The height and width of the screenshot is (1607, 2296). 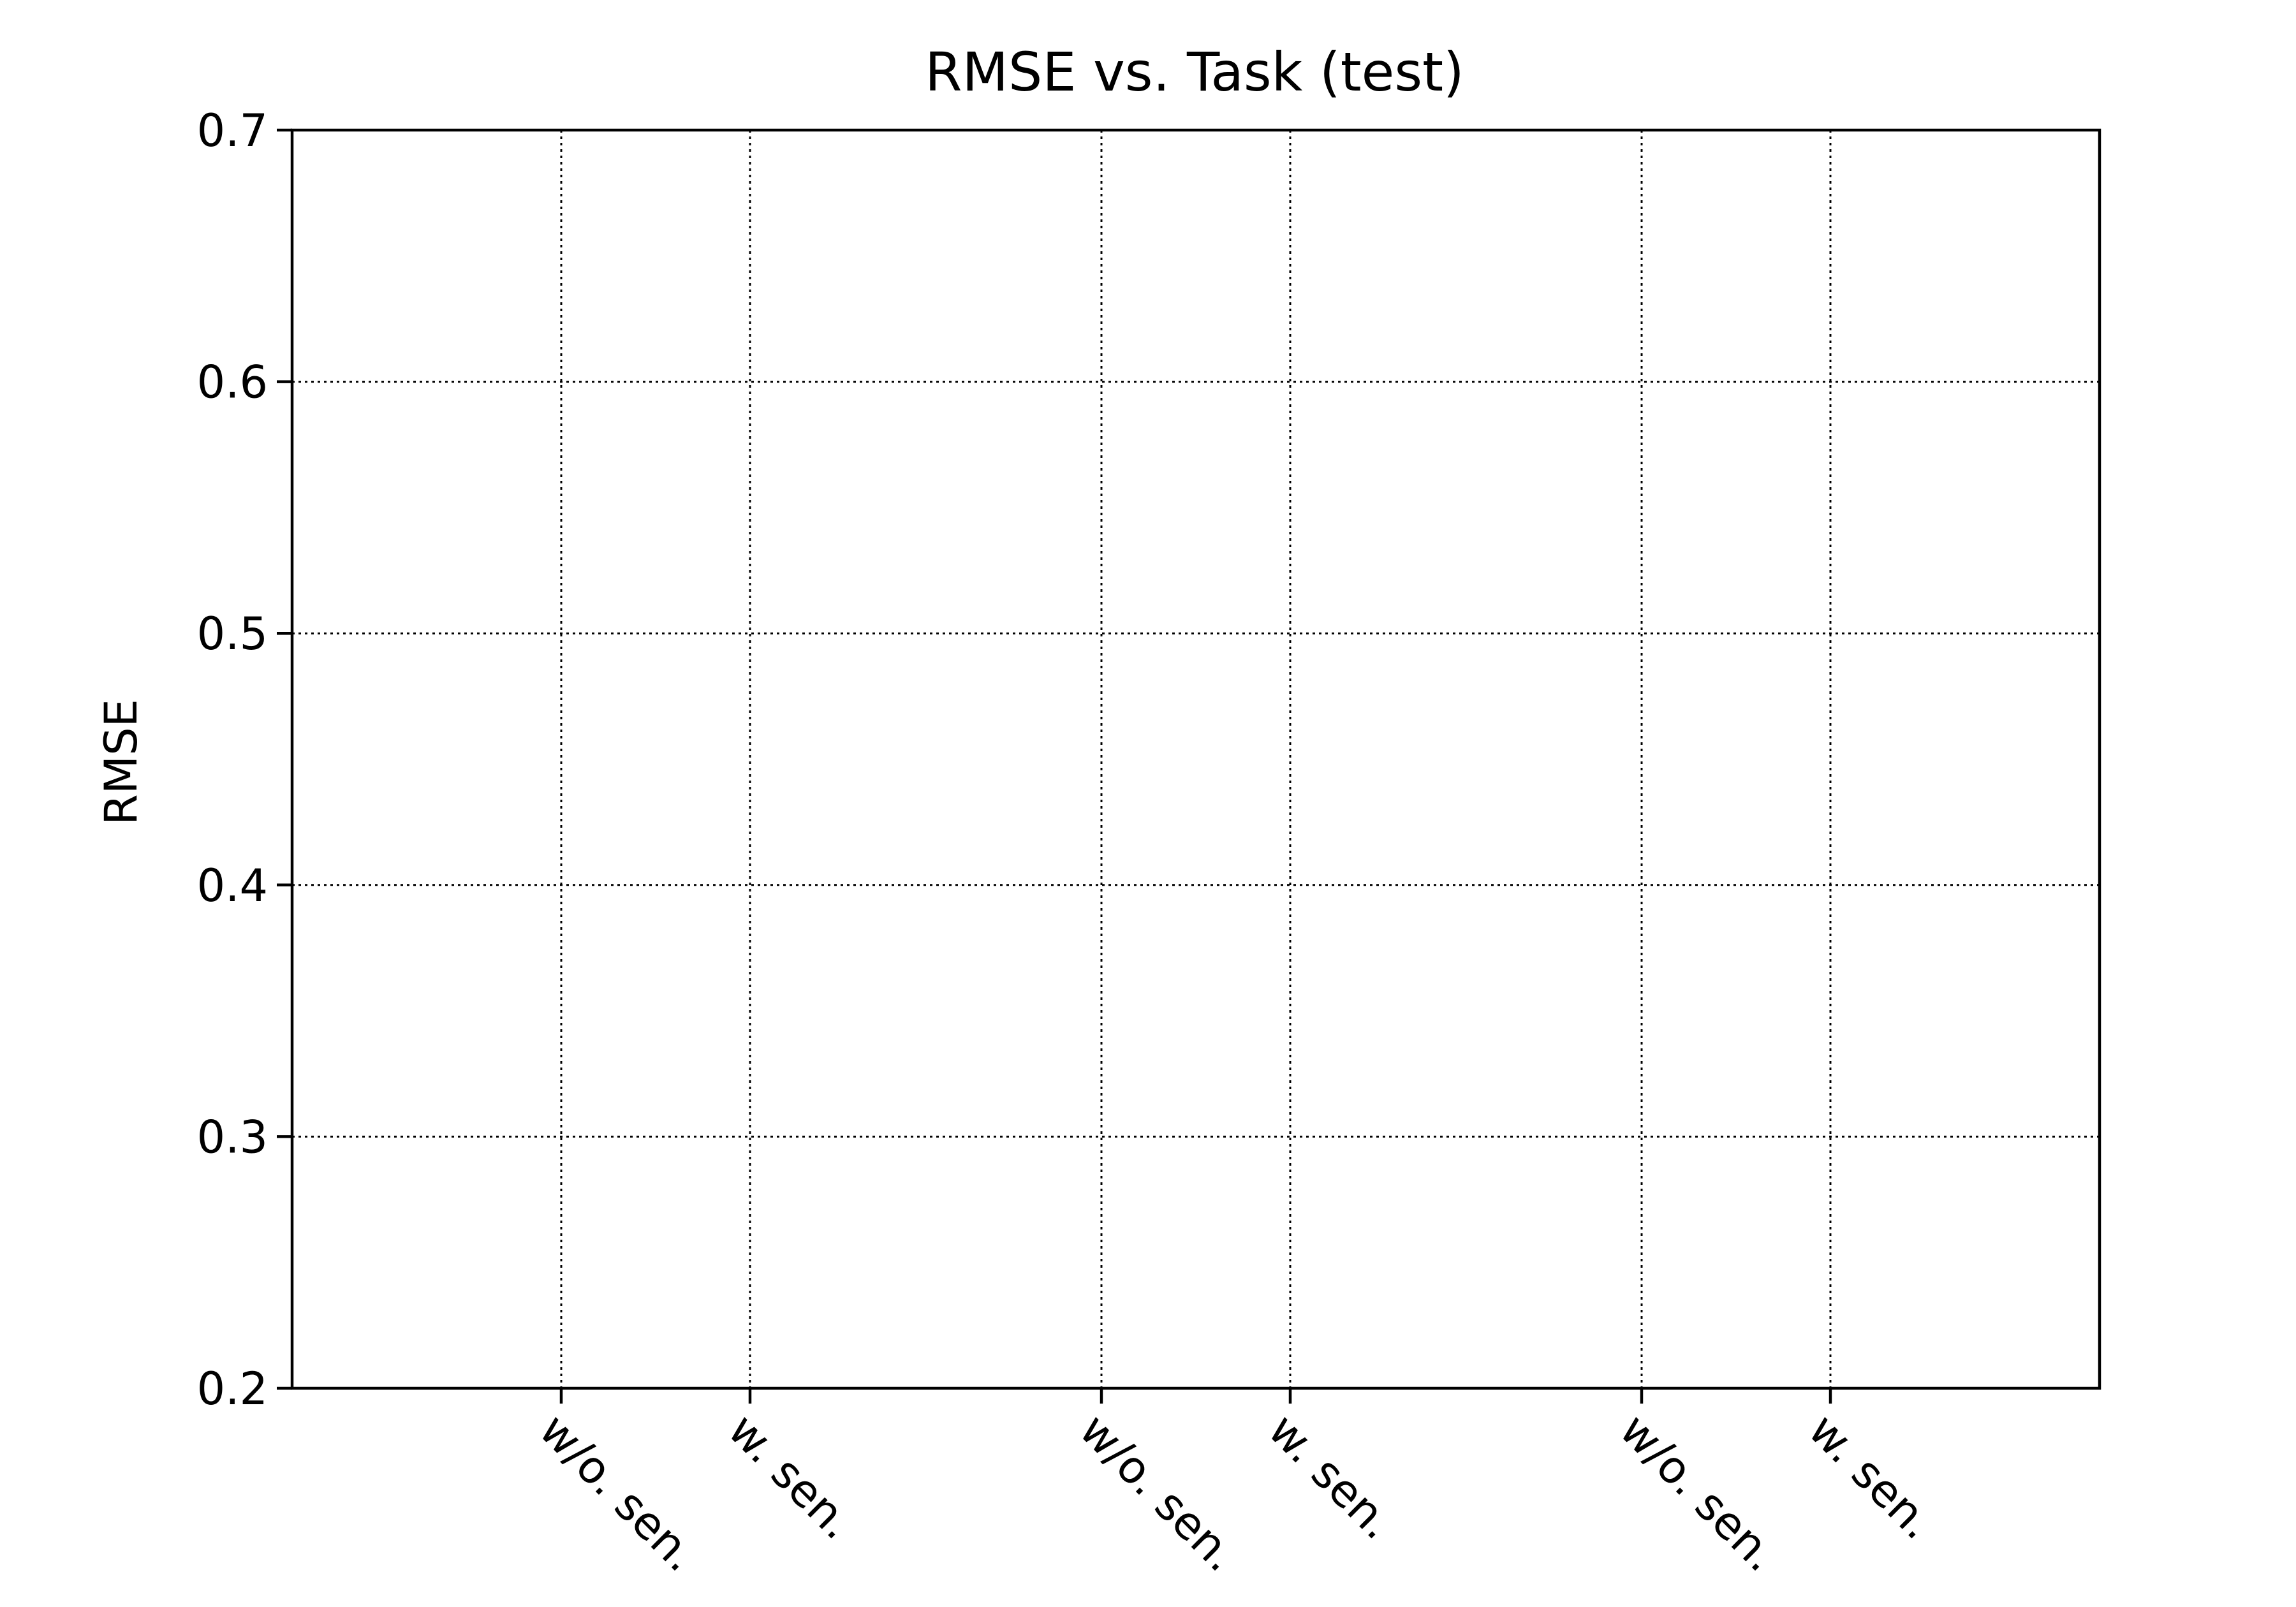 I want to click on y-tick-label: 0.5, so click(x=232, y=634).